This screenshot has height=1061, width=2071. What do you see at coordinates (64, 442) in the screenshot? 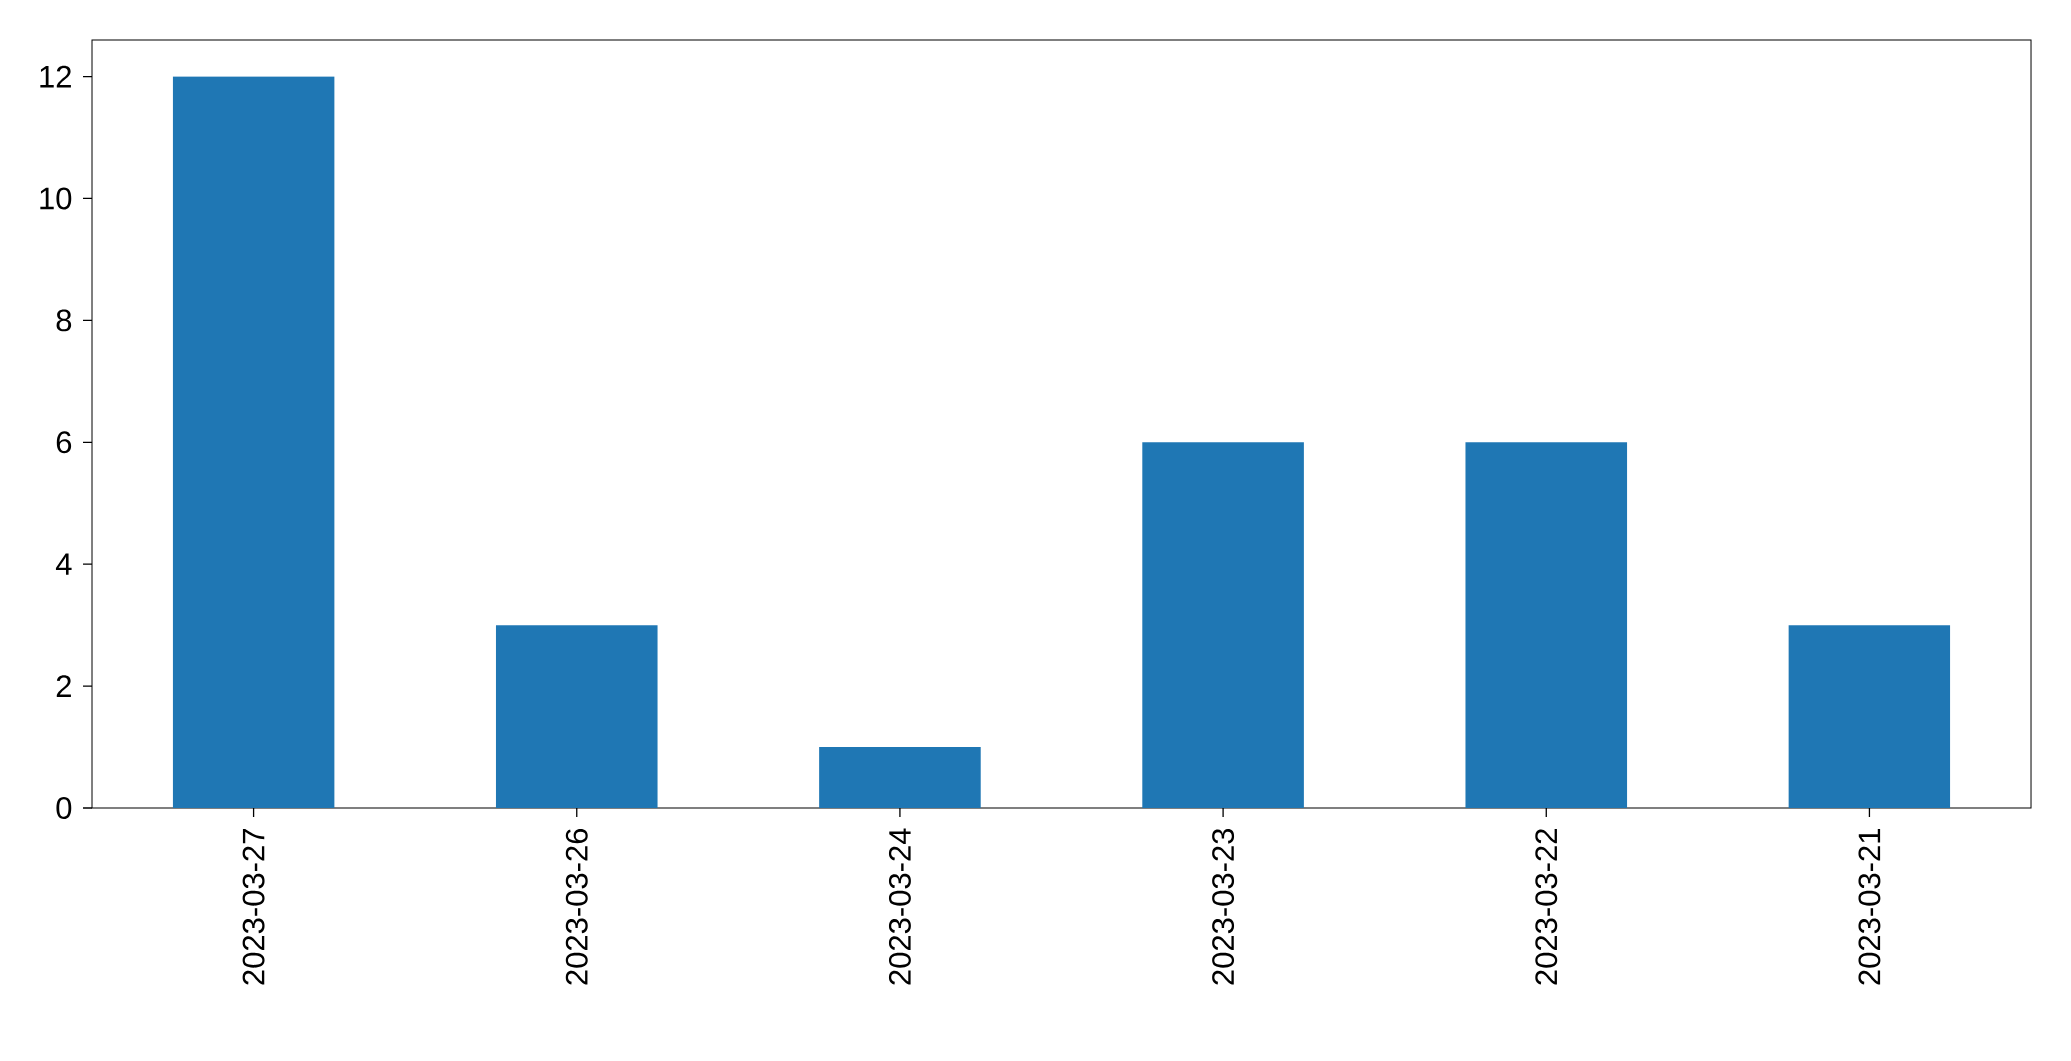
I see `y-tick-label: 6` at bounding box center [64, 442].